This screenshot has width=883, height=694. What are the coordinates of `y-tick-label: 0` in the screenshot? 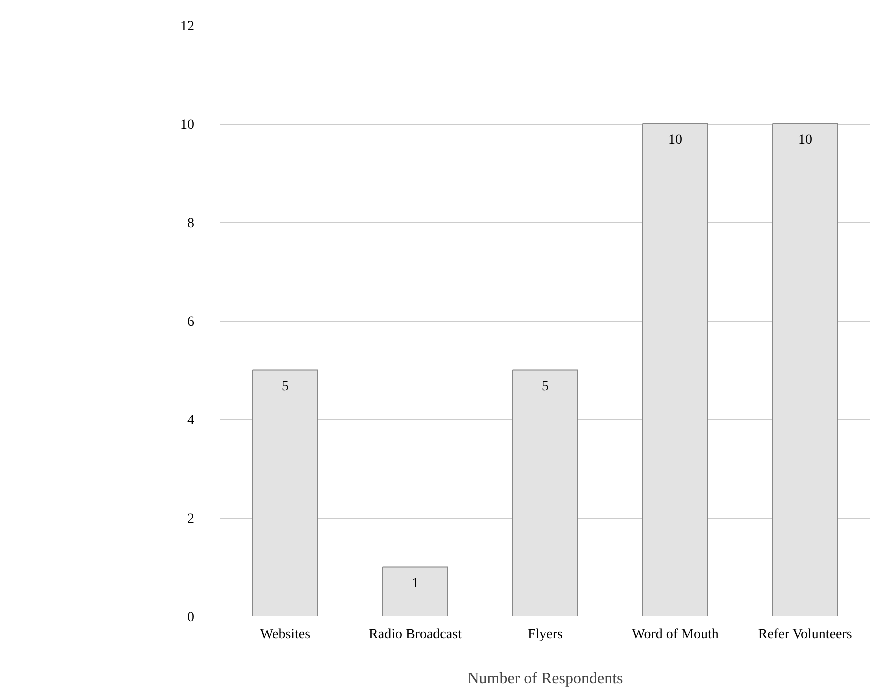 It's located at (191, 618).